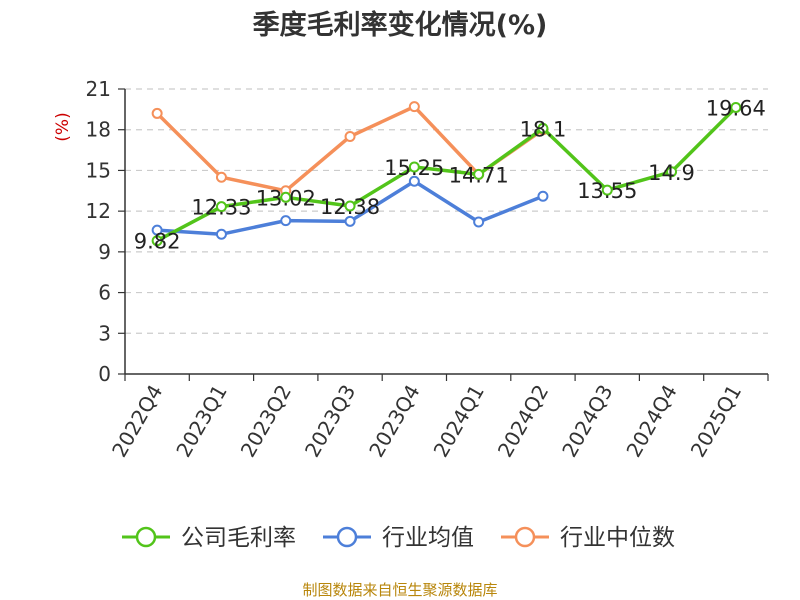 The height and width of the screenshot is (600, 800). I want to click on x-tick-label: 2022Q4, so click(137, 421).